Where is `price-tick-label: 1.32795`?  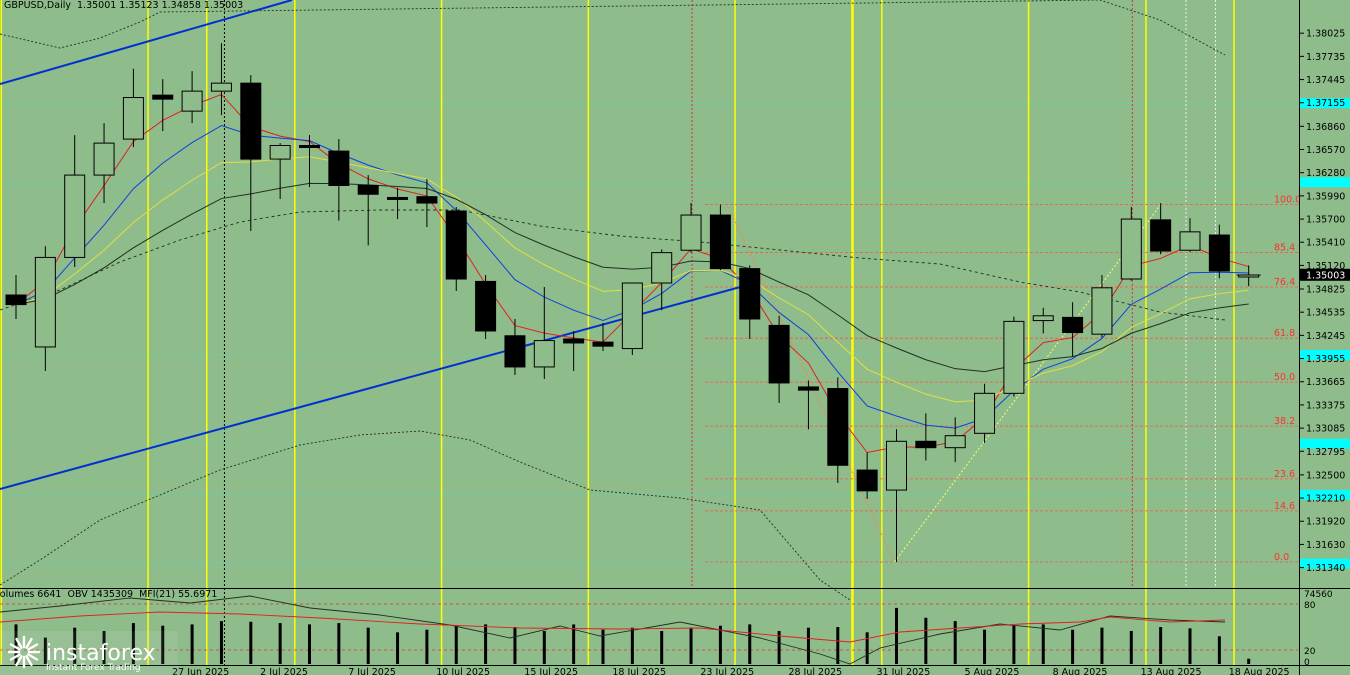
price-tick-label: 1.32795 is located at coordinates (1325, 452).